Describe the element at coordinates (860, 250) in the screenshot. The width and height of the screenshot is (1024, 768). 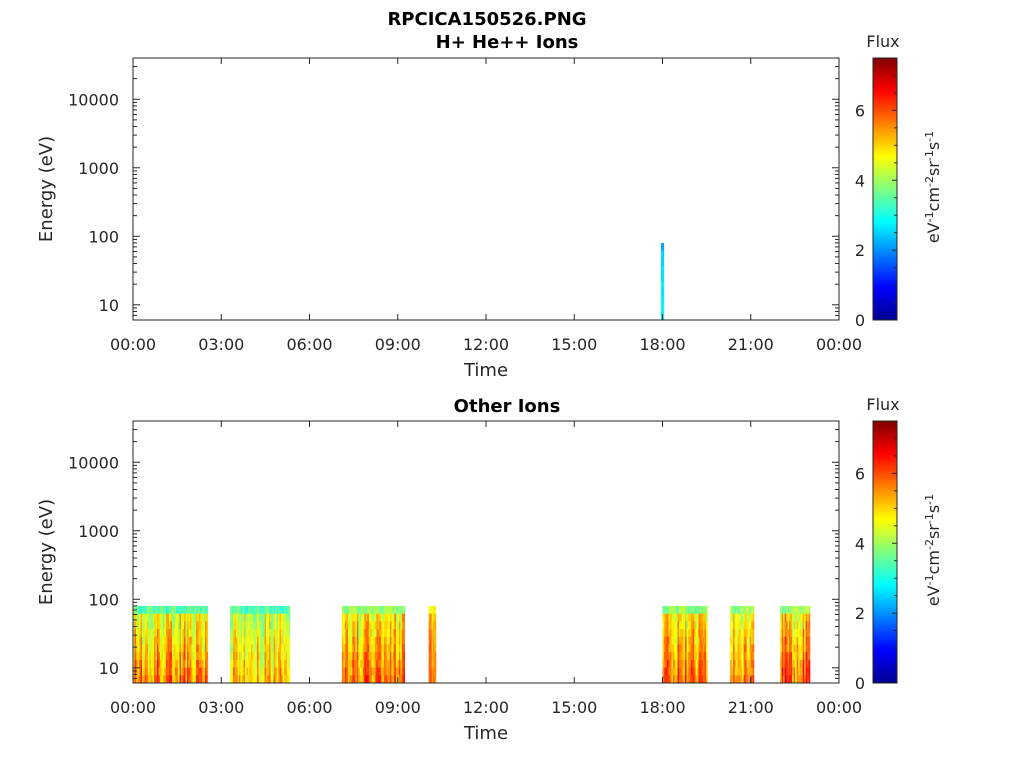
I see `colorbar-tick-label: 2` at that location.